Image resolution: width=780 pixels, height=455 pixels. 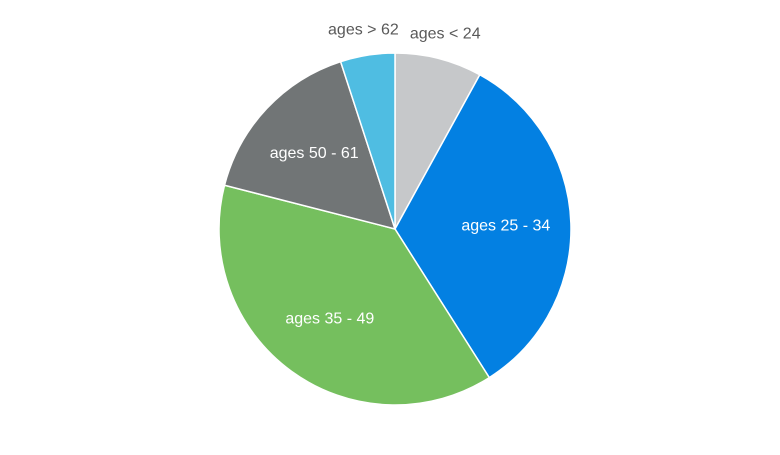 I want to click on pie-slice-label: ages < 24, so click(x=445, y=33).